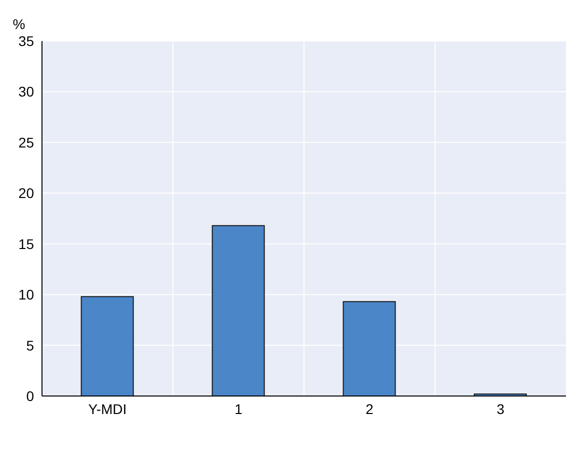  Describe the element at coordinates (19, 24) in the screenshot. I see `y-axis-title: %` at that location.